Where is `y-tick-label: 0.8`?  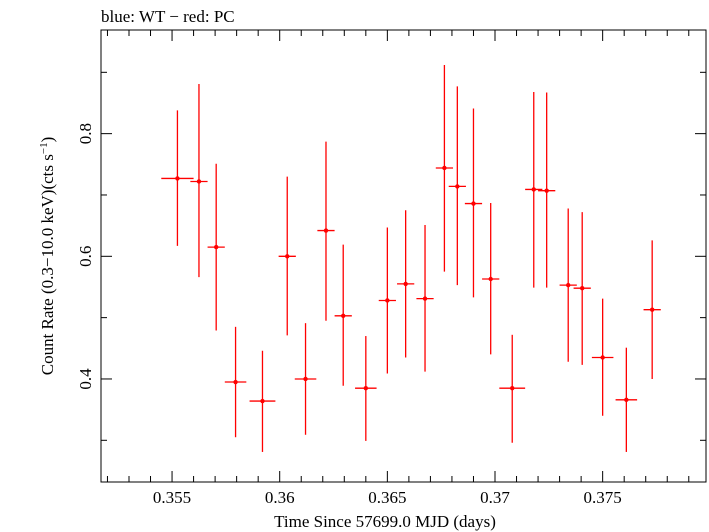 y-tick-label: 0.8 is located at coordinates (85, 133).